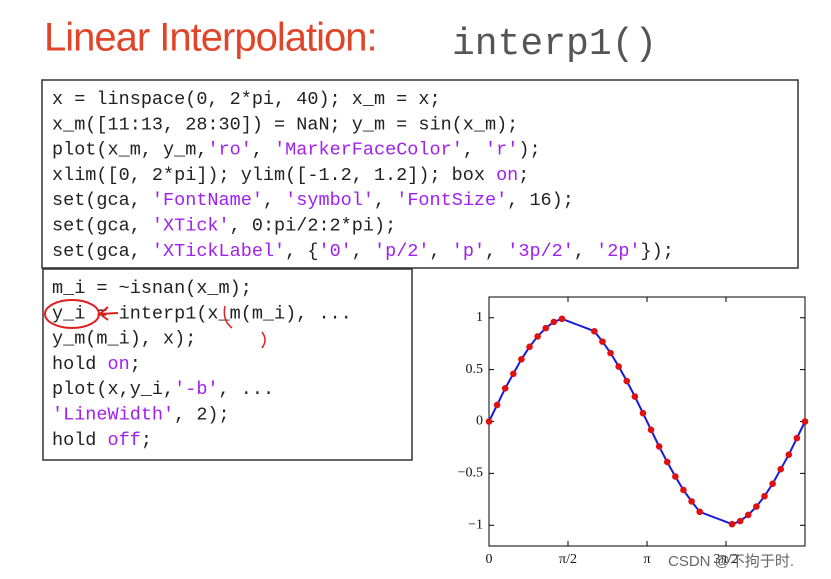 The height and width of the screenshot is (579, 831). Describe the element at coordinates (108, 313) in the screenshot. I see `annotation-arrow` at that location.